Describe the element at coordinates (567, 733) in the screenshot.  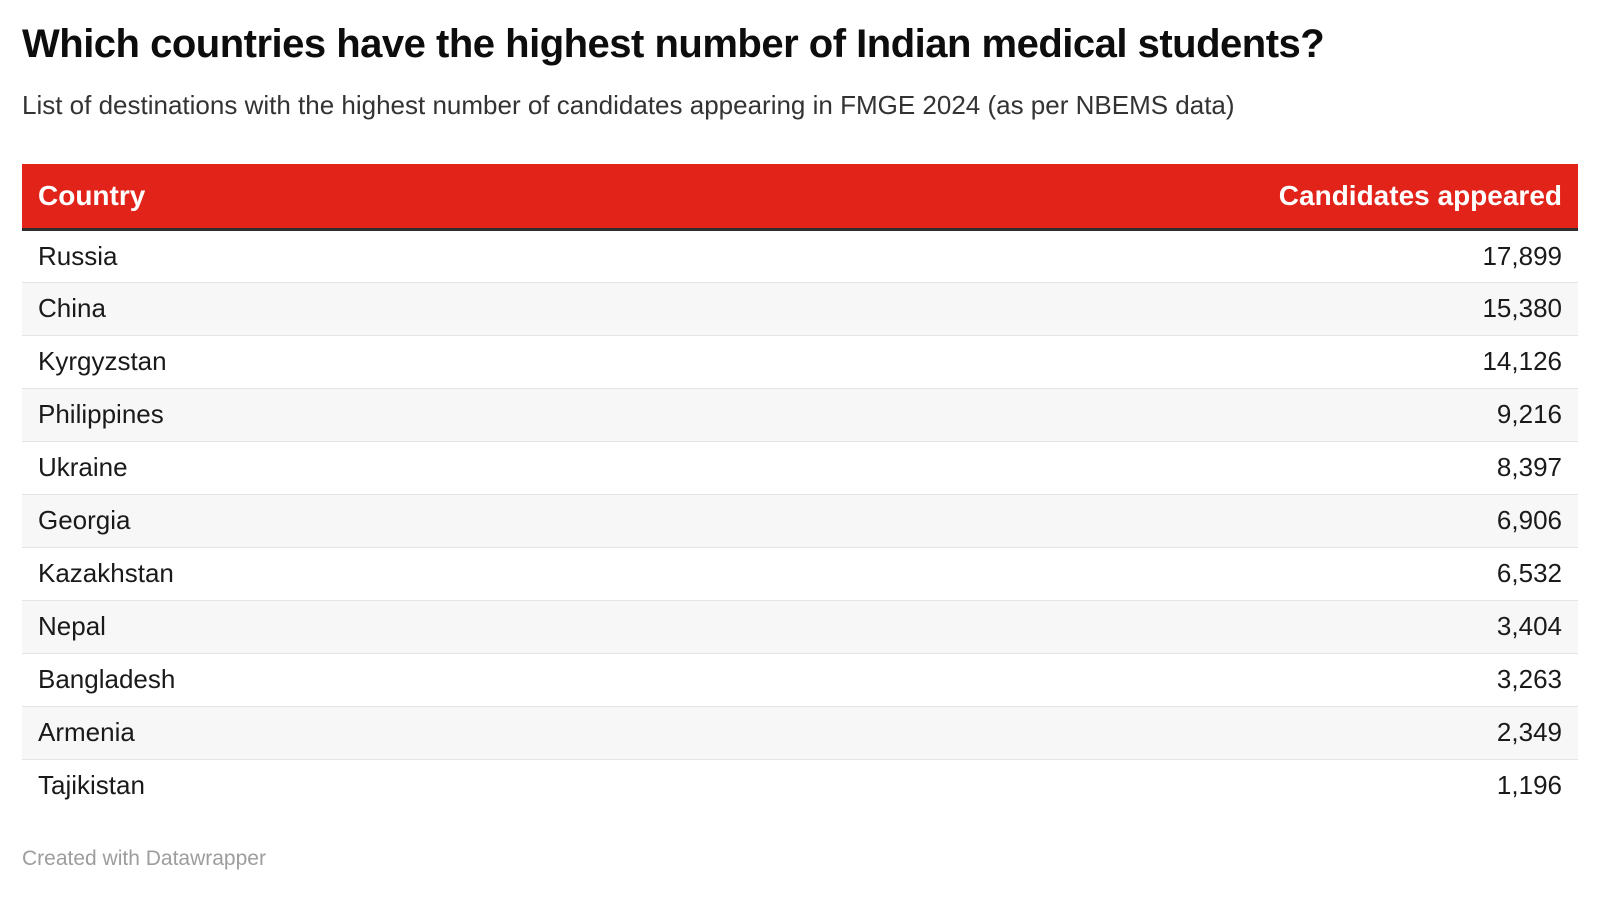
I see `country-cell: Armenia` at that location.